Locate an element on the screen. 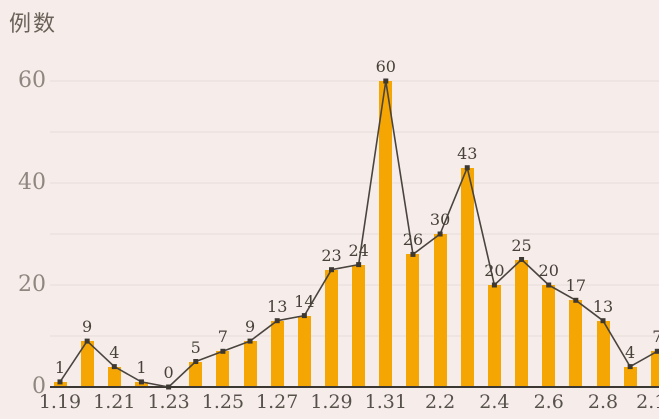  data-label-1.24: 5 is located at coordinates (195, 347).